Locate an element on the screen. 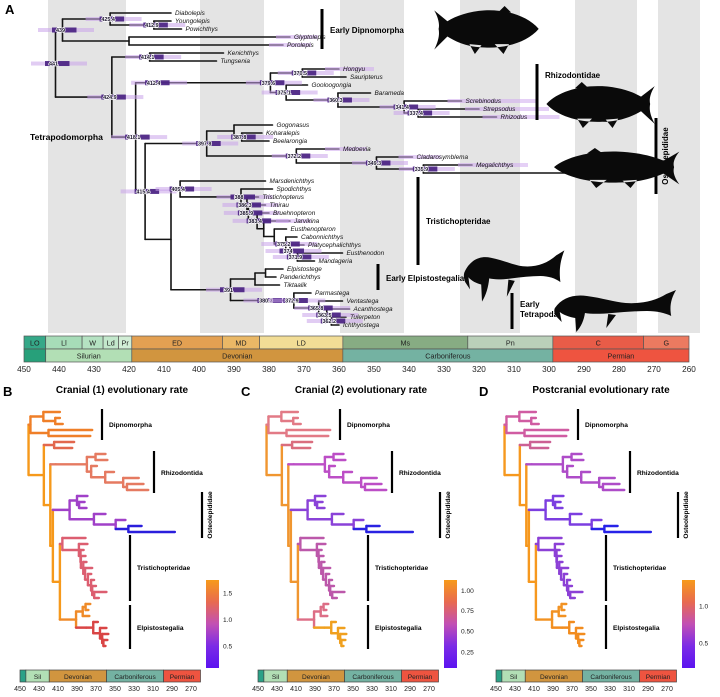 The width and height of the screenshot is (720, 697). panel-b-label: B is located at coordinates (8, 391).